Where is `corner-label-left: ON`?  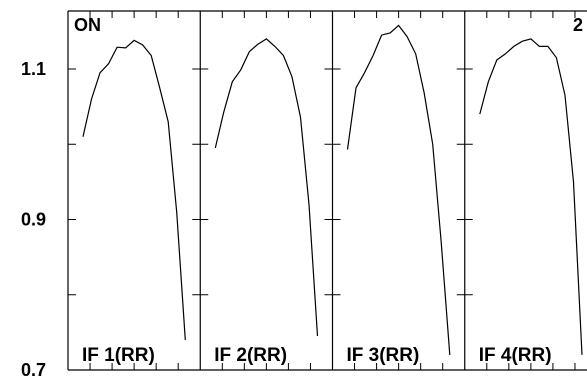
corner-label-left: ON is located at coordinates (87, 25).